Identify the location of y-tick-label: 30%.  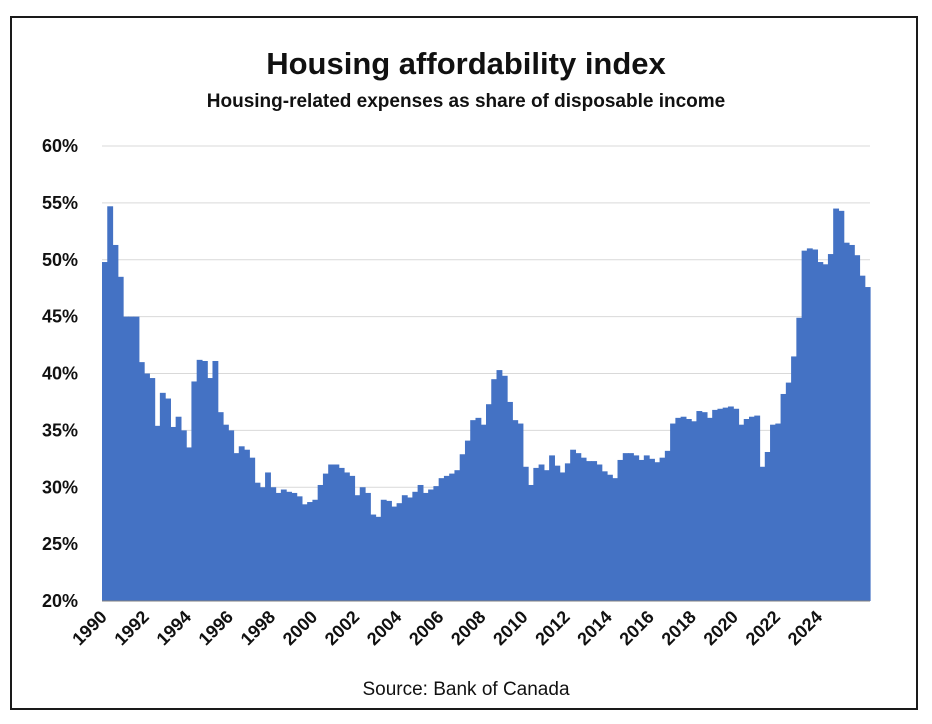
(60, 487).